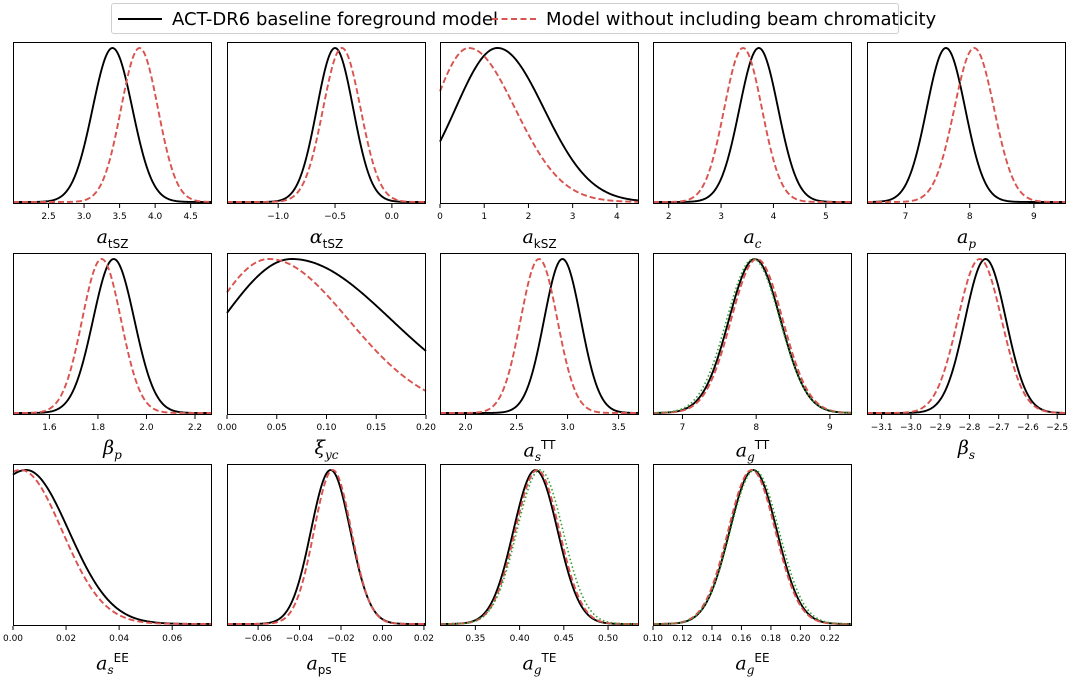  I want to click on x-tick-label: 5, so click(826, 217).